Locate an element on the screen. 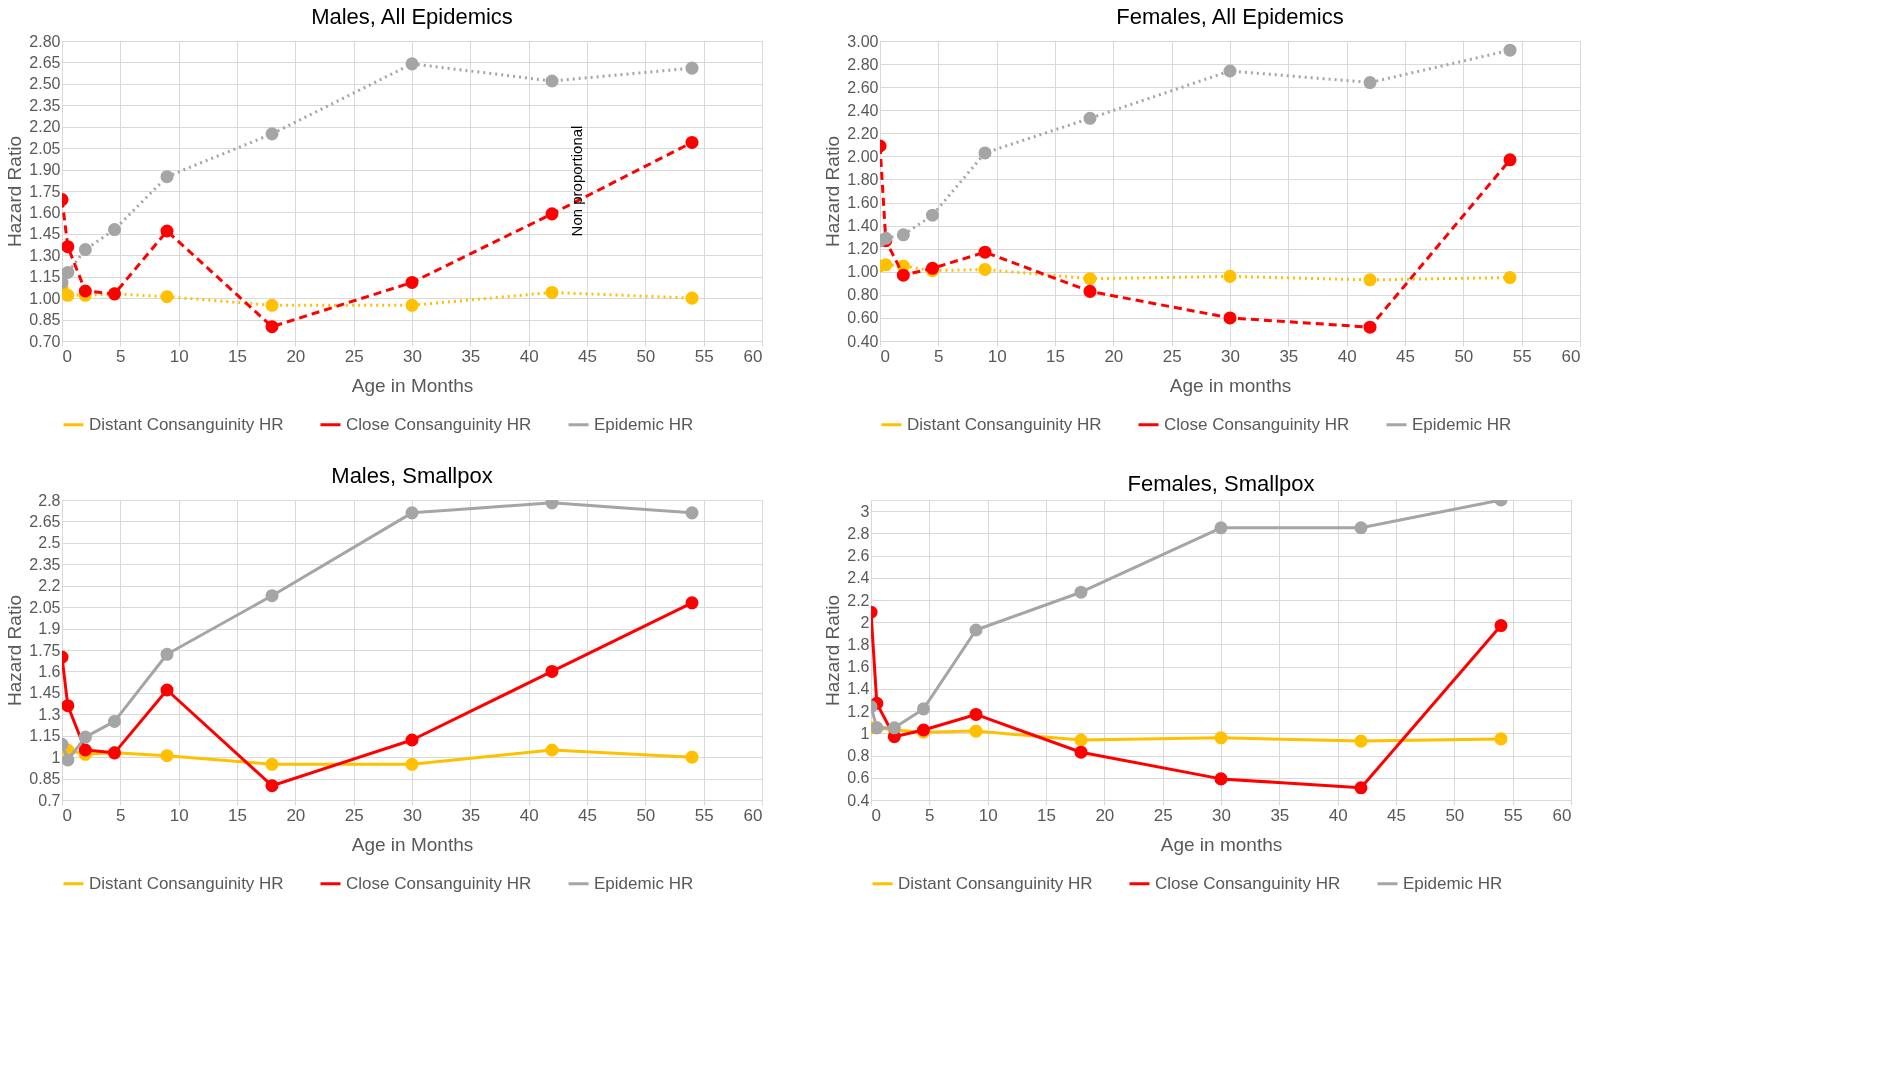 Image resolution: width=1885 pixels, height=1081 pixels. y-tick-label: 2 is located at coordinates (865, 622).